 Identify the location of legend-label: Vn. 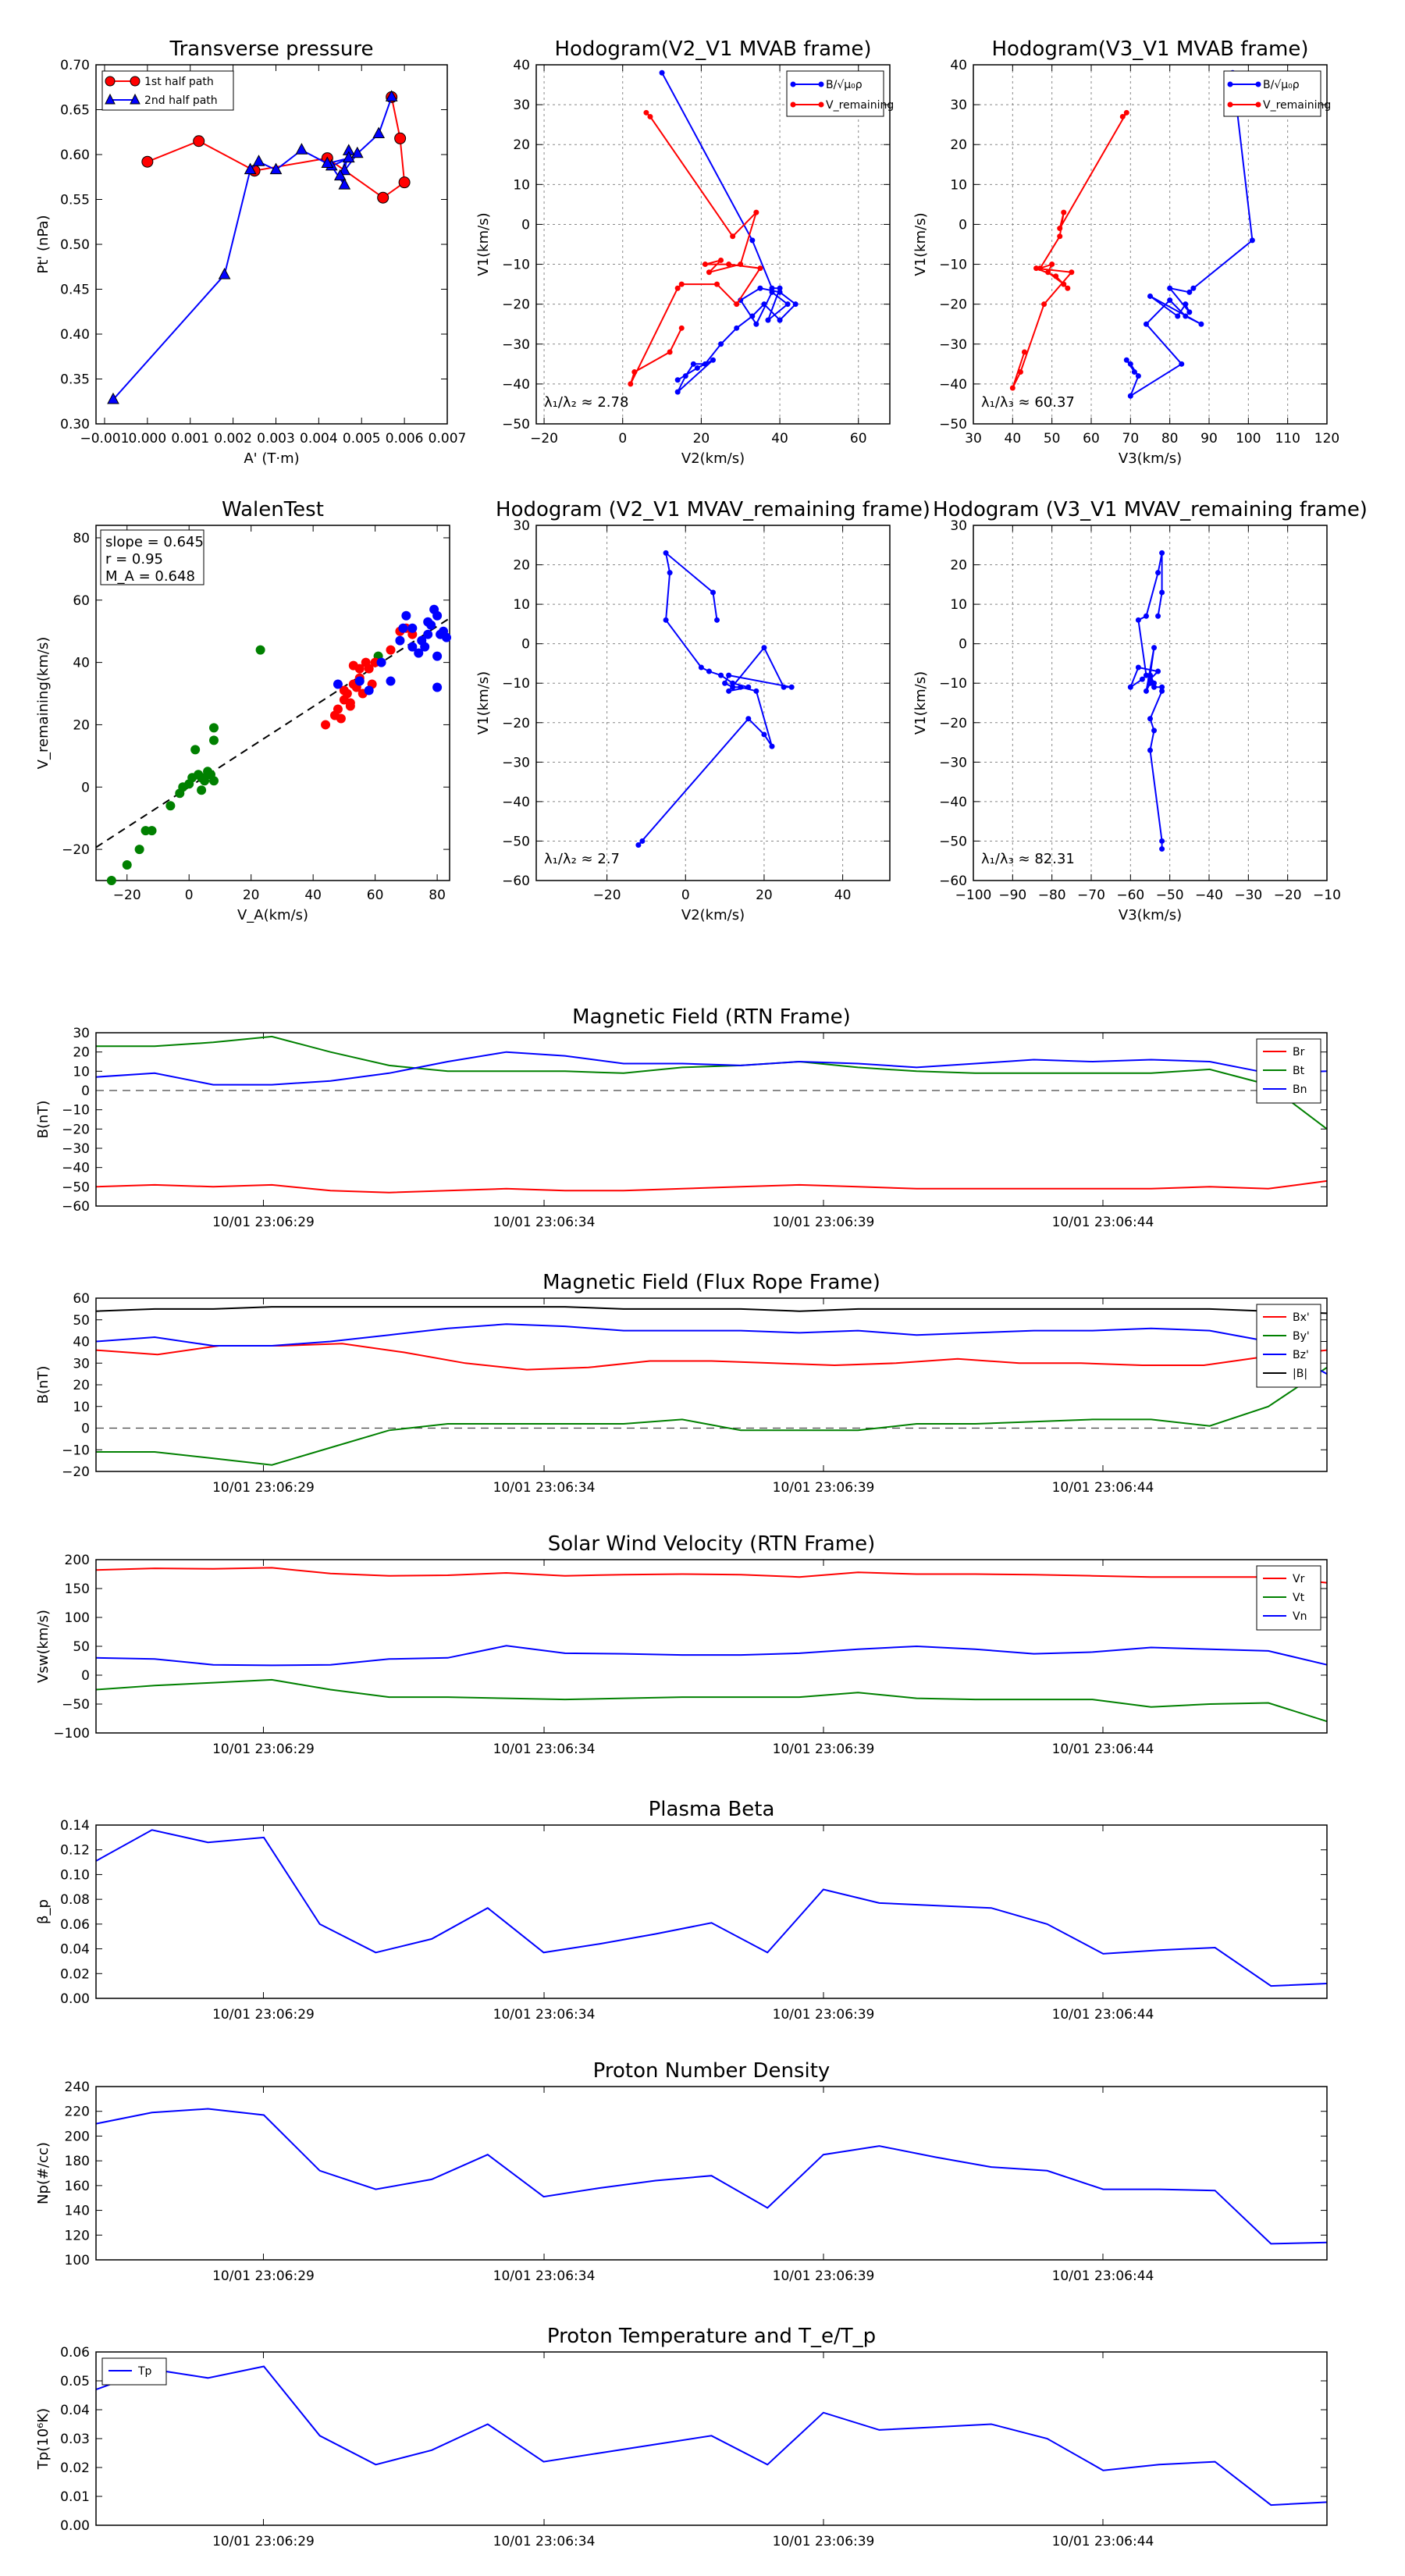
(1300, 1616).